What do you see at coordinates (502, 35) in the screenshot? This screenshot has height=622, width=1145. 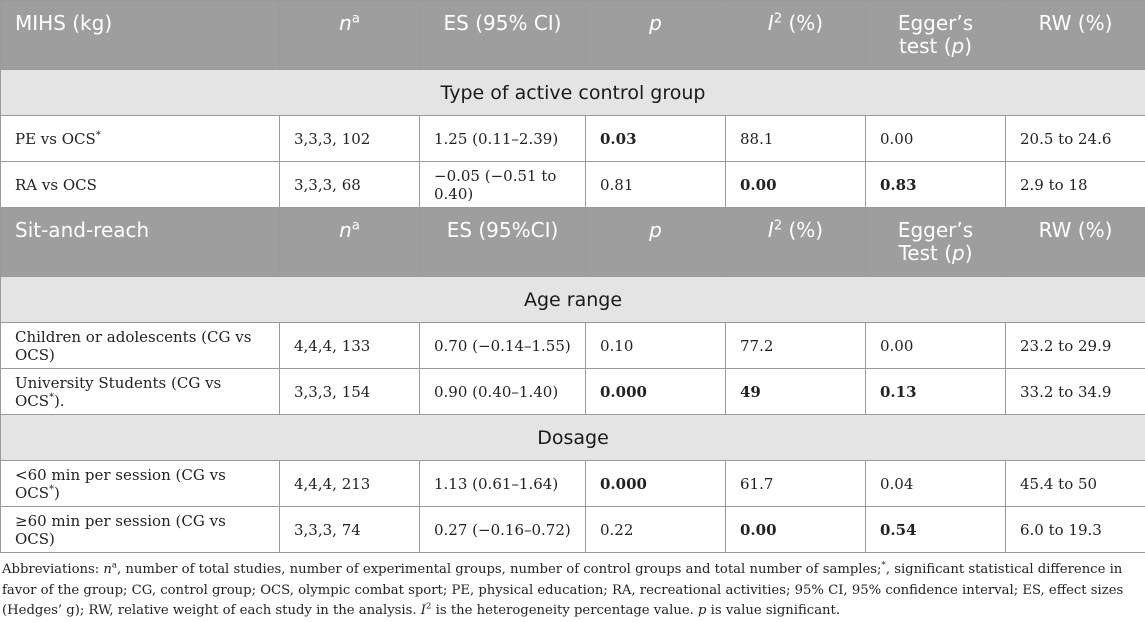 I see `header-es: ES (95% CI)` at bounding box center [502, 35].